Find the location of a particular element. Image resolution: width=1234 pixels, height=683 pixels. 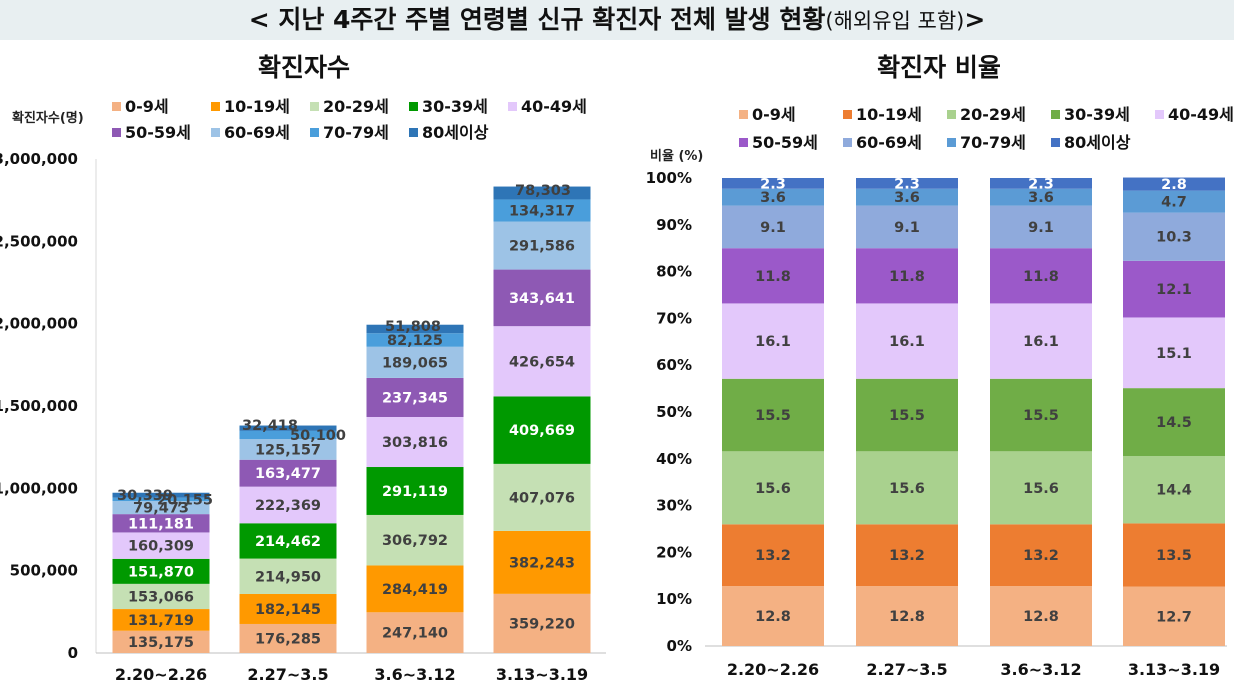

c0-legend-label-60-69: 60-69세 is located at coordinates (257, 132).